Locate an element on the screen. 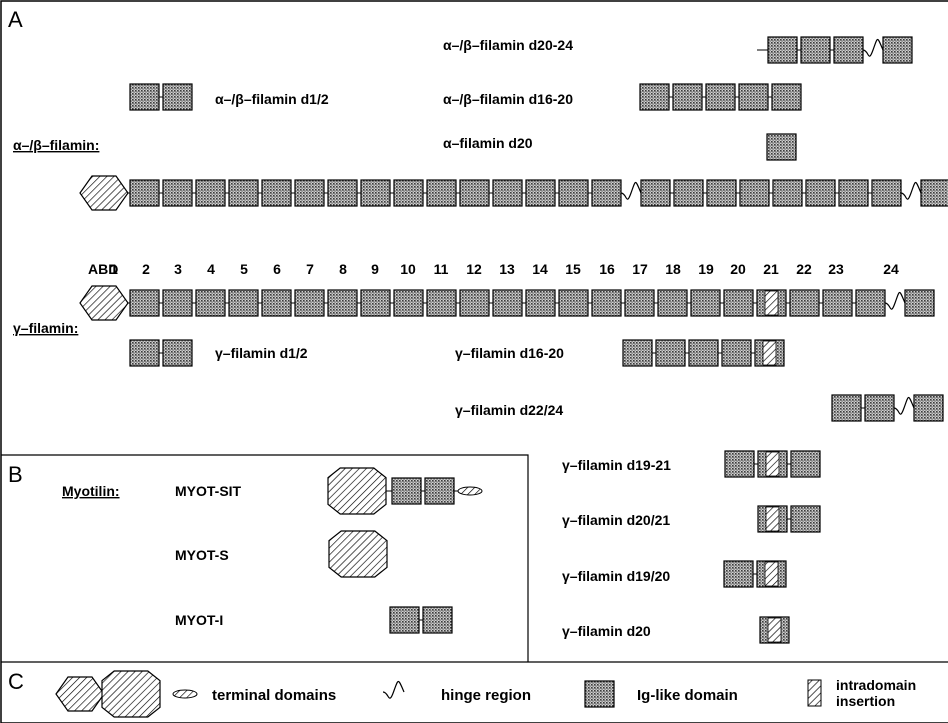 This screenshot has height=723, width=948. myot-sit-label: MYOT-SIT is located at coordinates (208, 491).